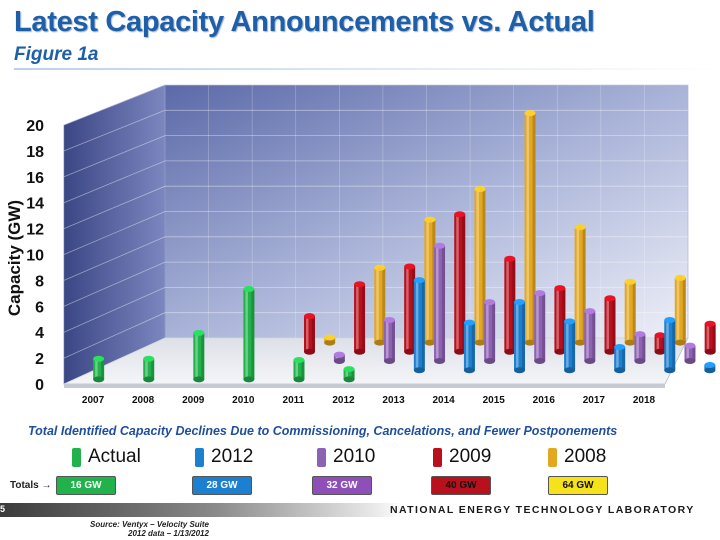  Describe the element at coordinates (3, 509) in the screenshot. I see `page-number: 5` at that location.